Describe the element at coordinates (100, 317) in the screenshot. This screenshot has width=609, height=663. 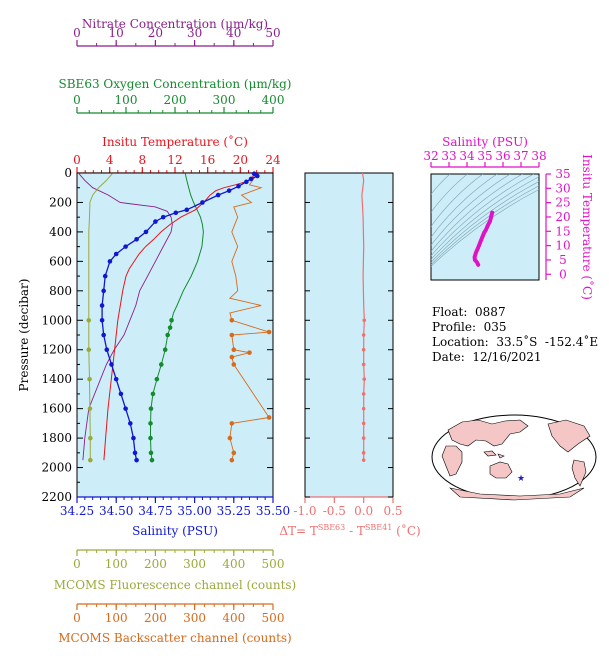
I see `fluorescence-line` at that location.